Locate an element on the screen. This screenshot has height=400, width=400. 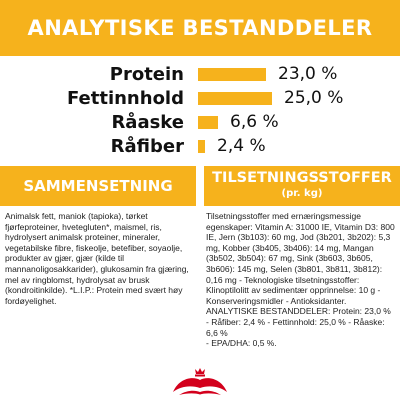
analysis-name: Fettinnhold is located at coordinates (125, 98).